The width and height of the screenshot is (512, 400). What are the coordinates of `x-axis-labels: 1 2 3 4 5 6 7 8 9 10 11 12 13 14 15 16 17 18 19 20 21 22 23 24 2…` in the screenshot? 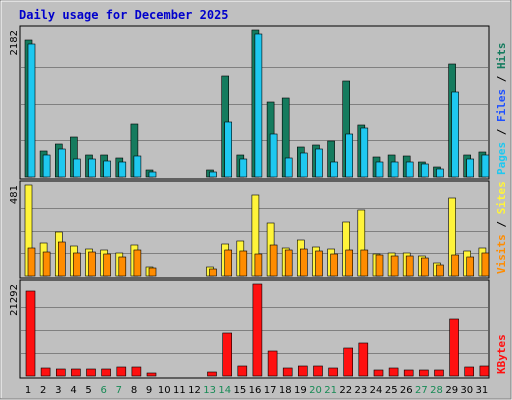 It's located at (256, 390).